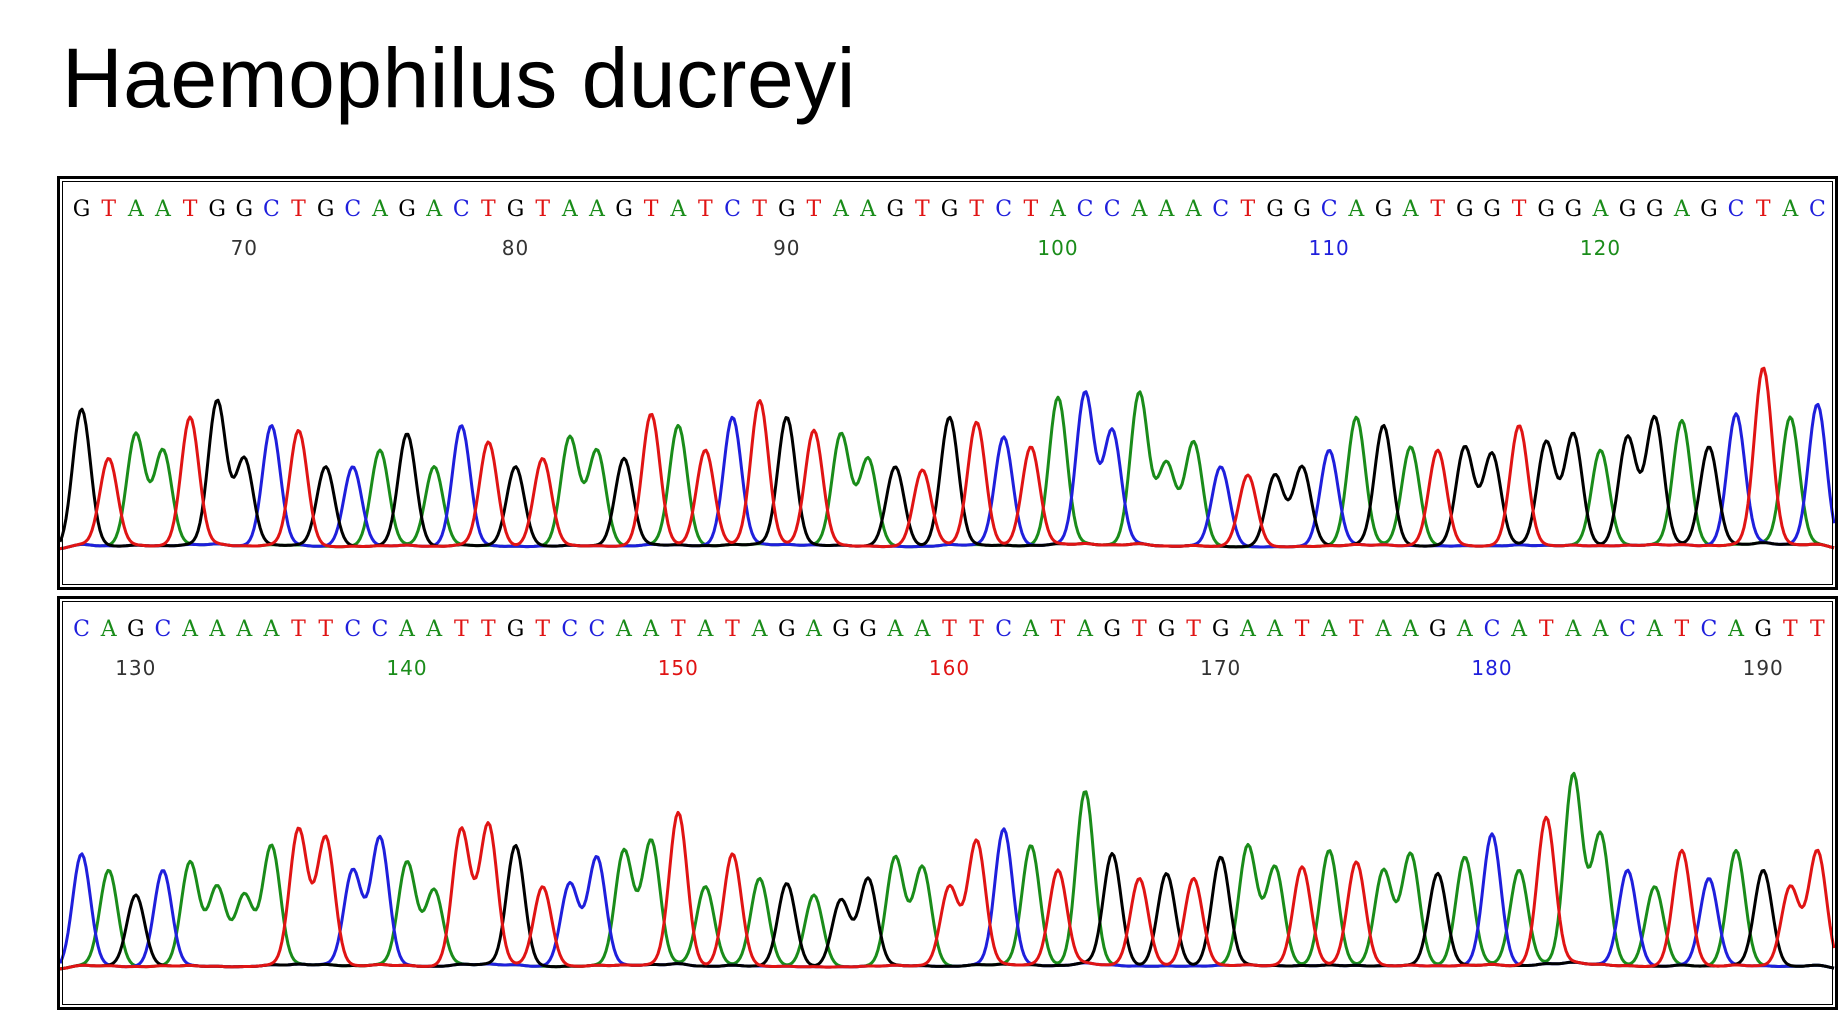 The height and width of the screenshot is (1015, 1841). I want to click on position-label: 150, so click(678, 668).